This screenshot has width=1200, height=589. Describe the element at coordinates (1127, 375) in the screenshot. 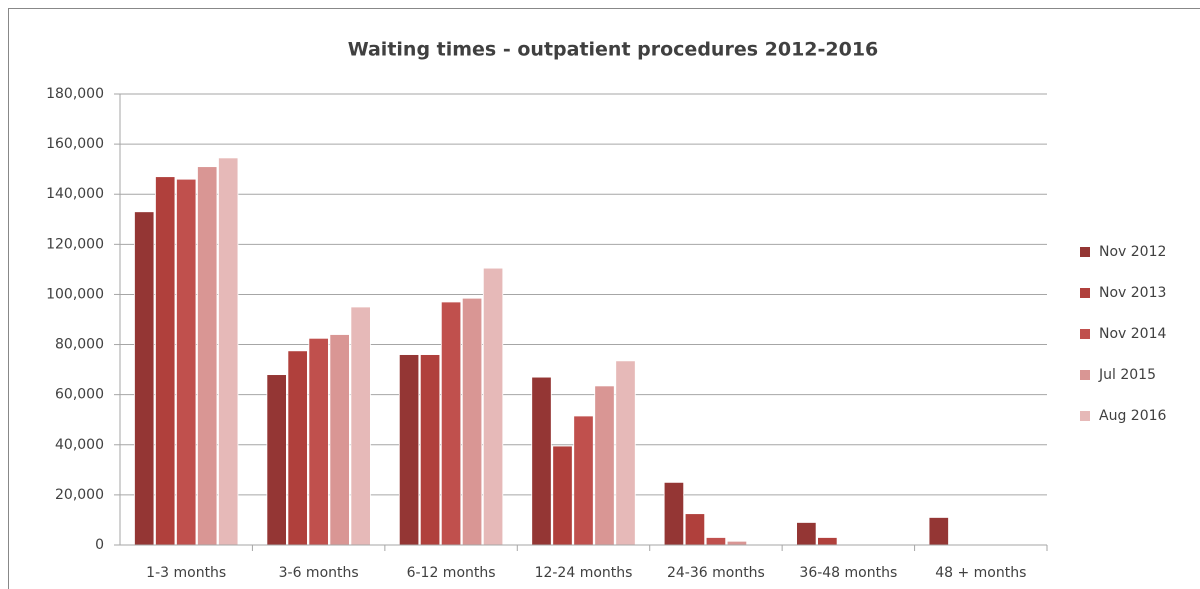

I see `legend-label: Jul 2015` at that location.